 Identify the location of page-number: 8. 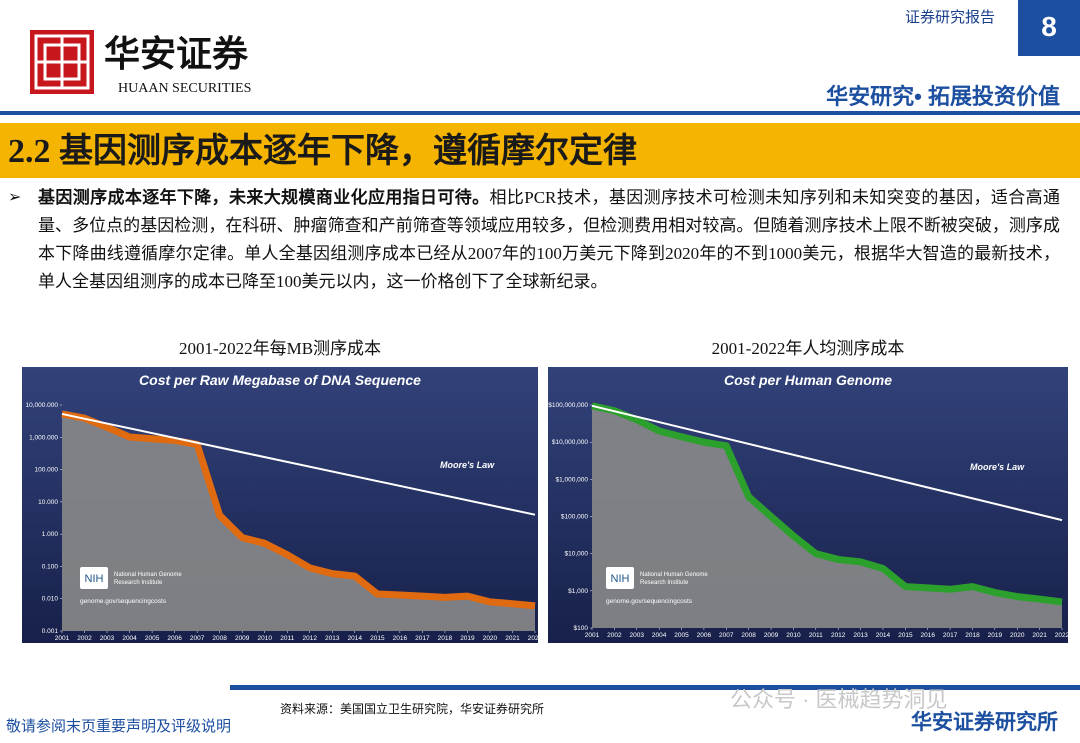
(1049, 26).